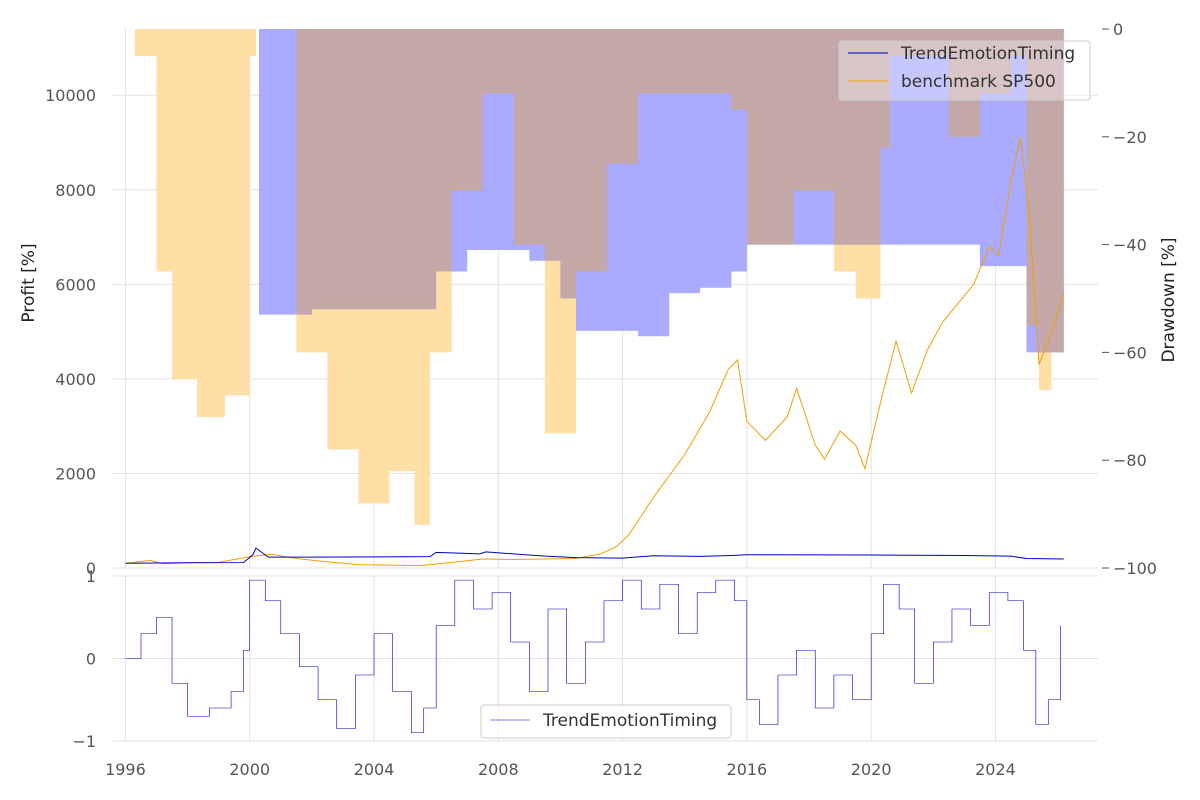 Image resolution: width=1200 pixels, height=800 pixels. What do you see at coordinates (1169, 299) in the screenshot?
I see `drawdown-axis-label: Drawdown [%]` at bounding box center [1169, 299].